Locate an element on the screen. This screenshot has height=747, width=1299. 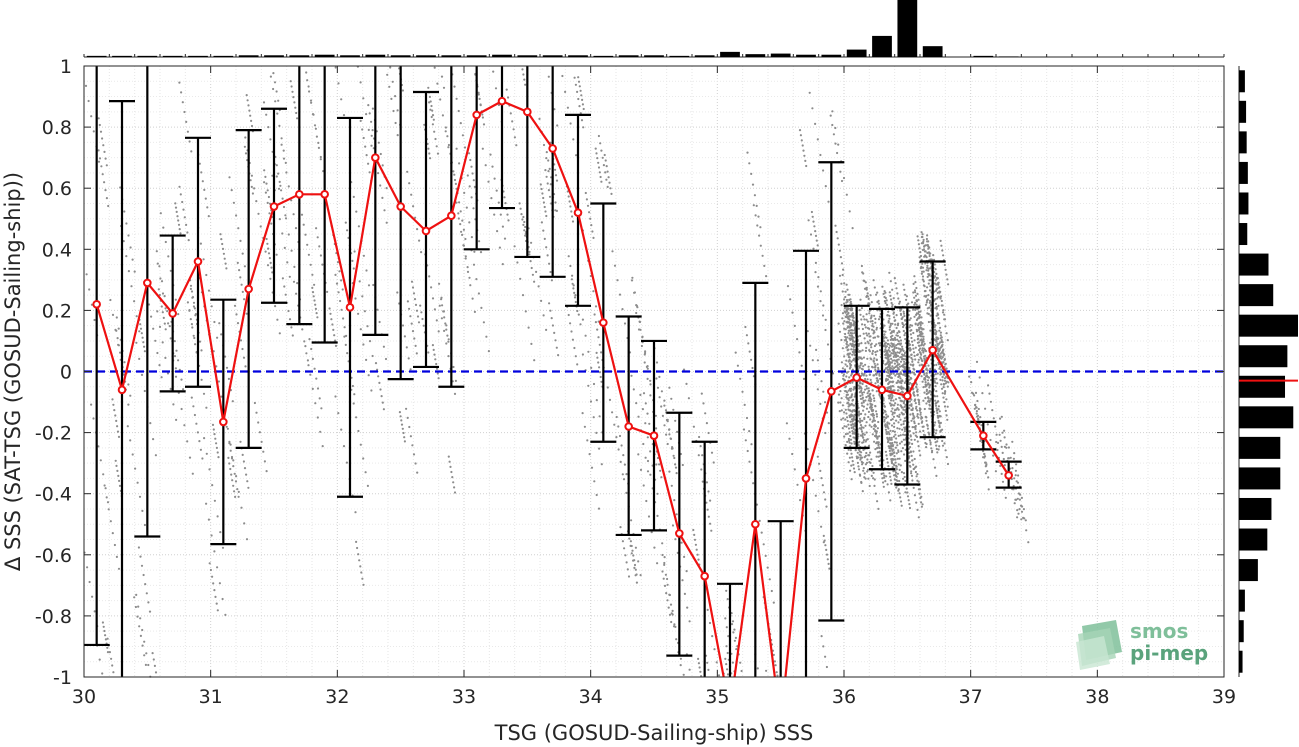
x-tick-label: 35 is located at coordinates (717, 697).